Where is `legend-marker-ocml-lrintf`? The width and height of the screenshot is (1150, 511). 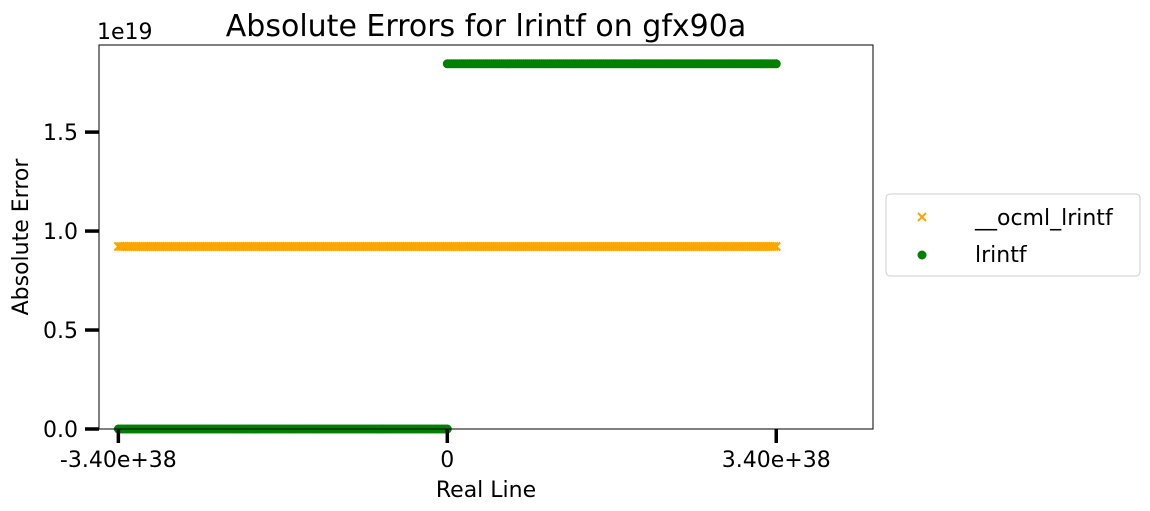 legend-marker-ocml-lrintf is located at coordinates (922, 217).